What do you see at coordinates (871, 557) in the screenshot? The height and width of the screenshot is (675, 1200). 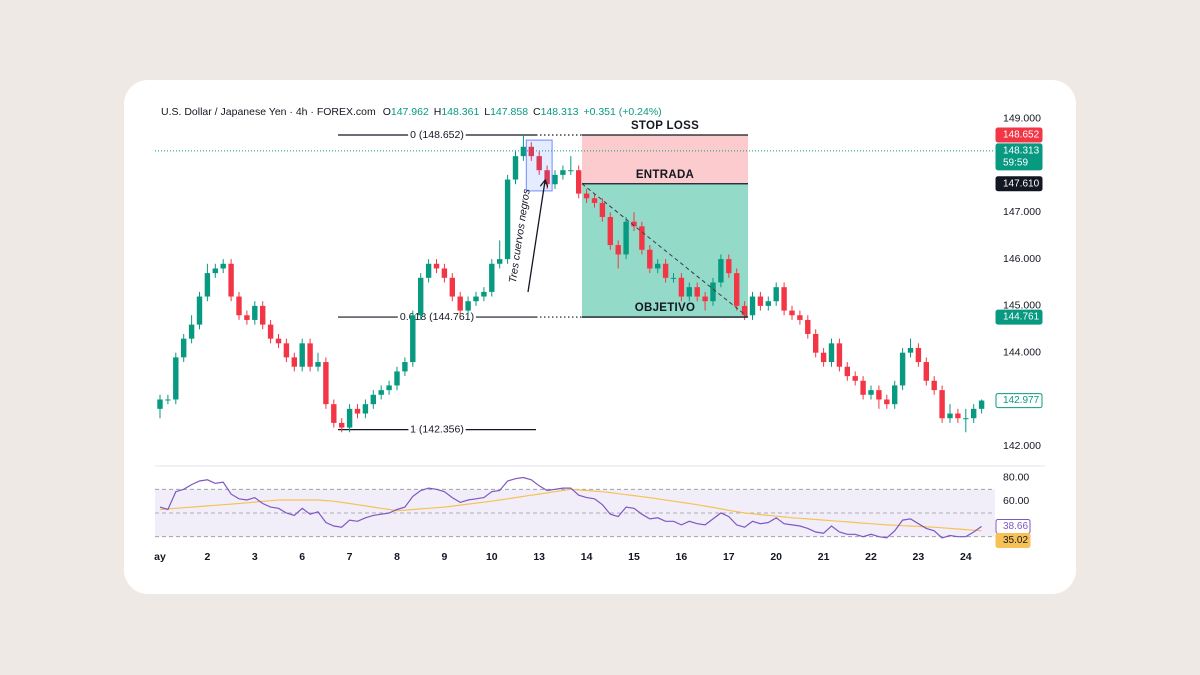 I see `x-tick-label: 22` at bounding box center [871, 557].